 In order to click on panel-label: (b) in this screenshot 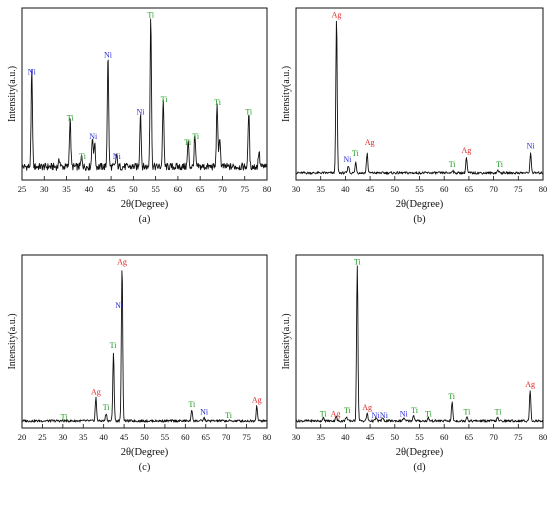, I will do `click(419, 219)`.